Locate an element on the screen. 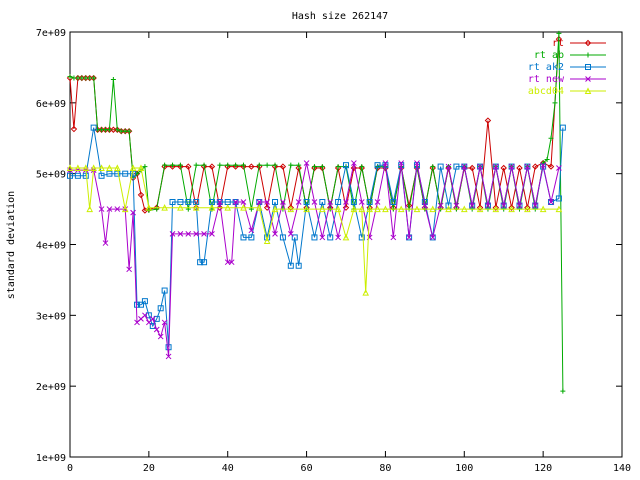 Image resolution: width=640 pixels, height=480 pixels. y-tick-label: 3e+09 is located at coordinates (51, 316).